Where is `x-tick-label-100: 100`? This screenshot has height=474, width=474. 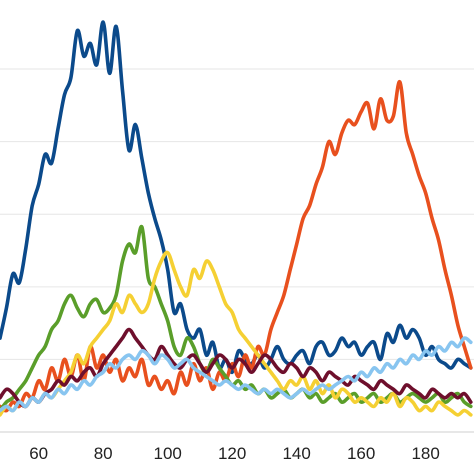 x-tick-label-100: 100 is located at coordinates (167, 453).